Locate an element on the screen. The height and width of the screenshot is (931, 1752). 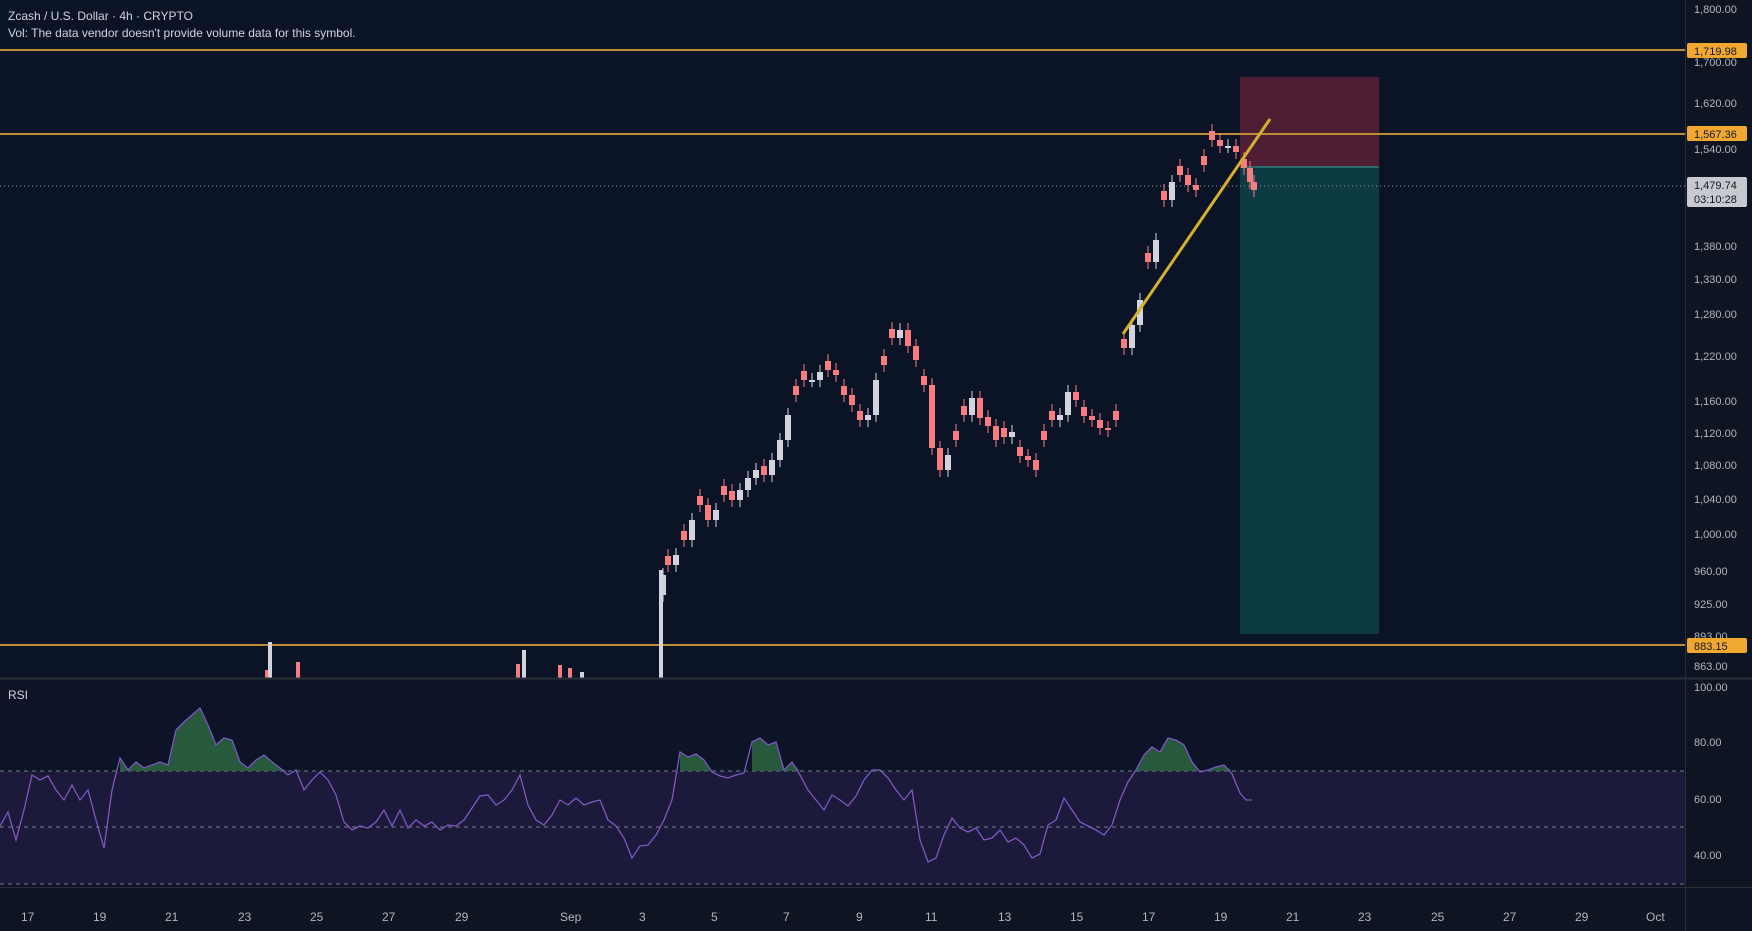
price-tick: 1,220.00 is located at coordinates (1715, 357).